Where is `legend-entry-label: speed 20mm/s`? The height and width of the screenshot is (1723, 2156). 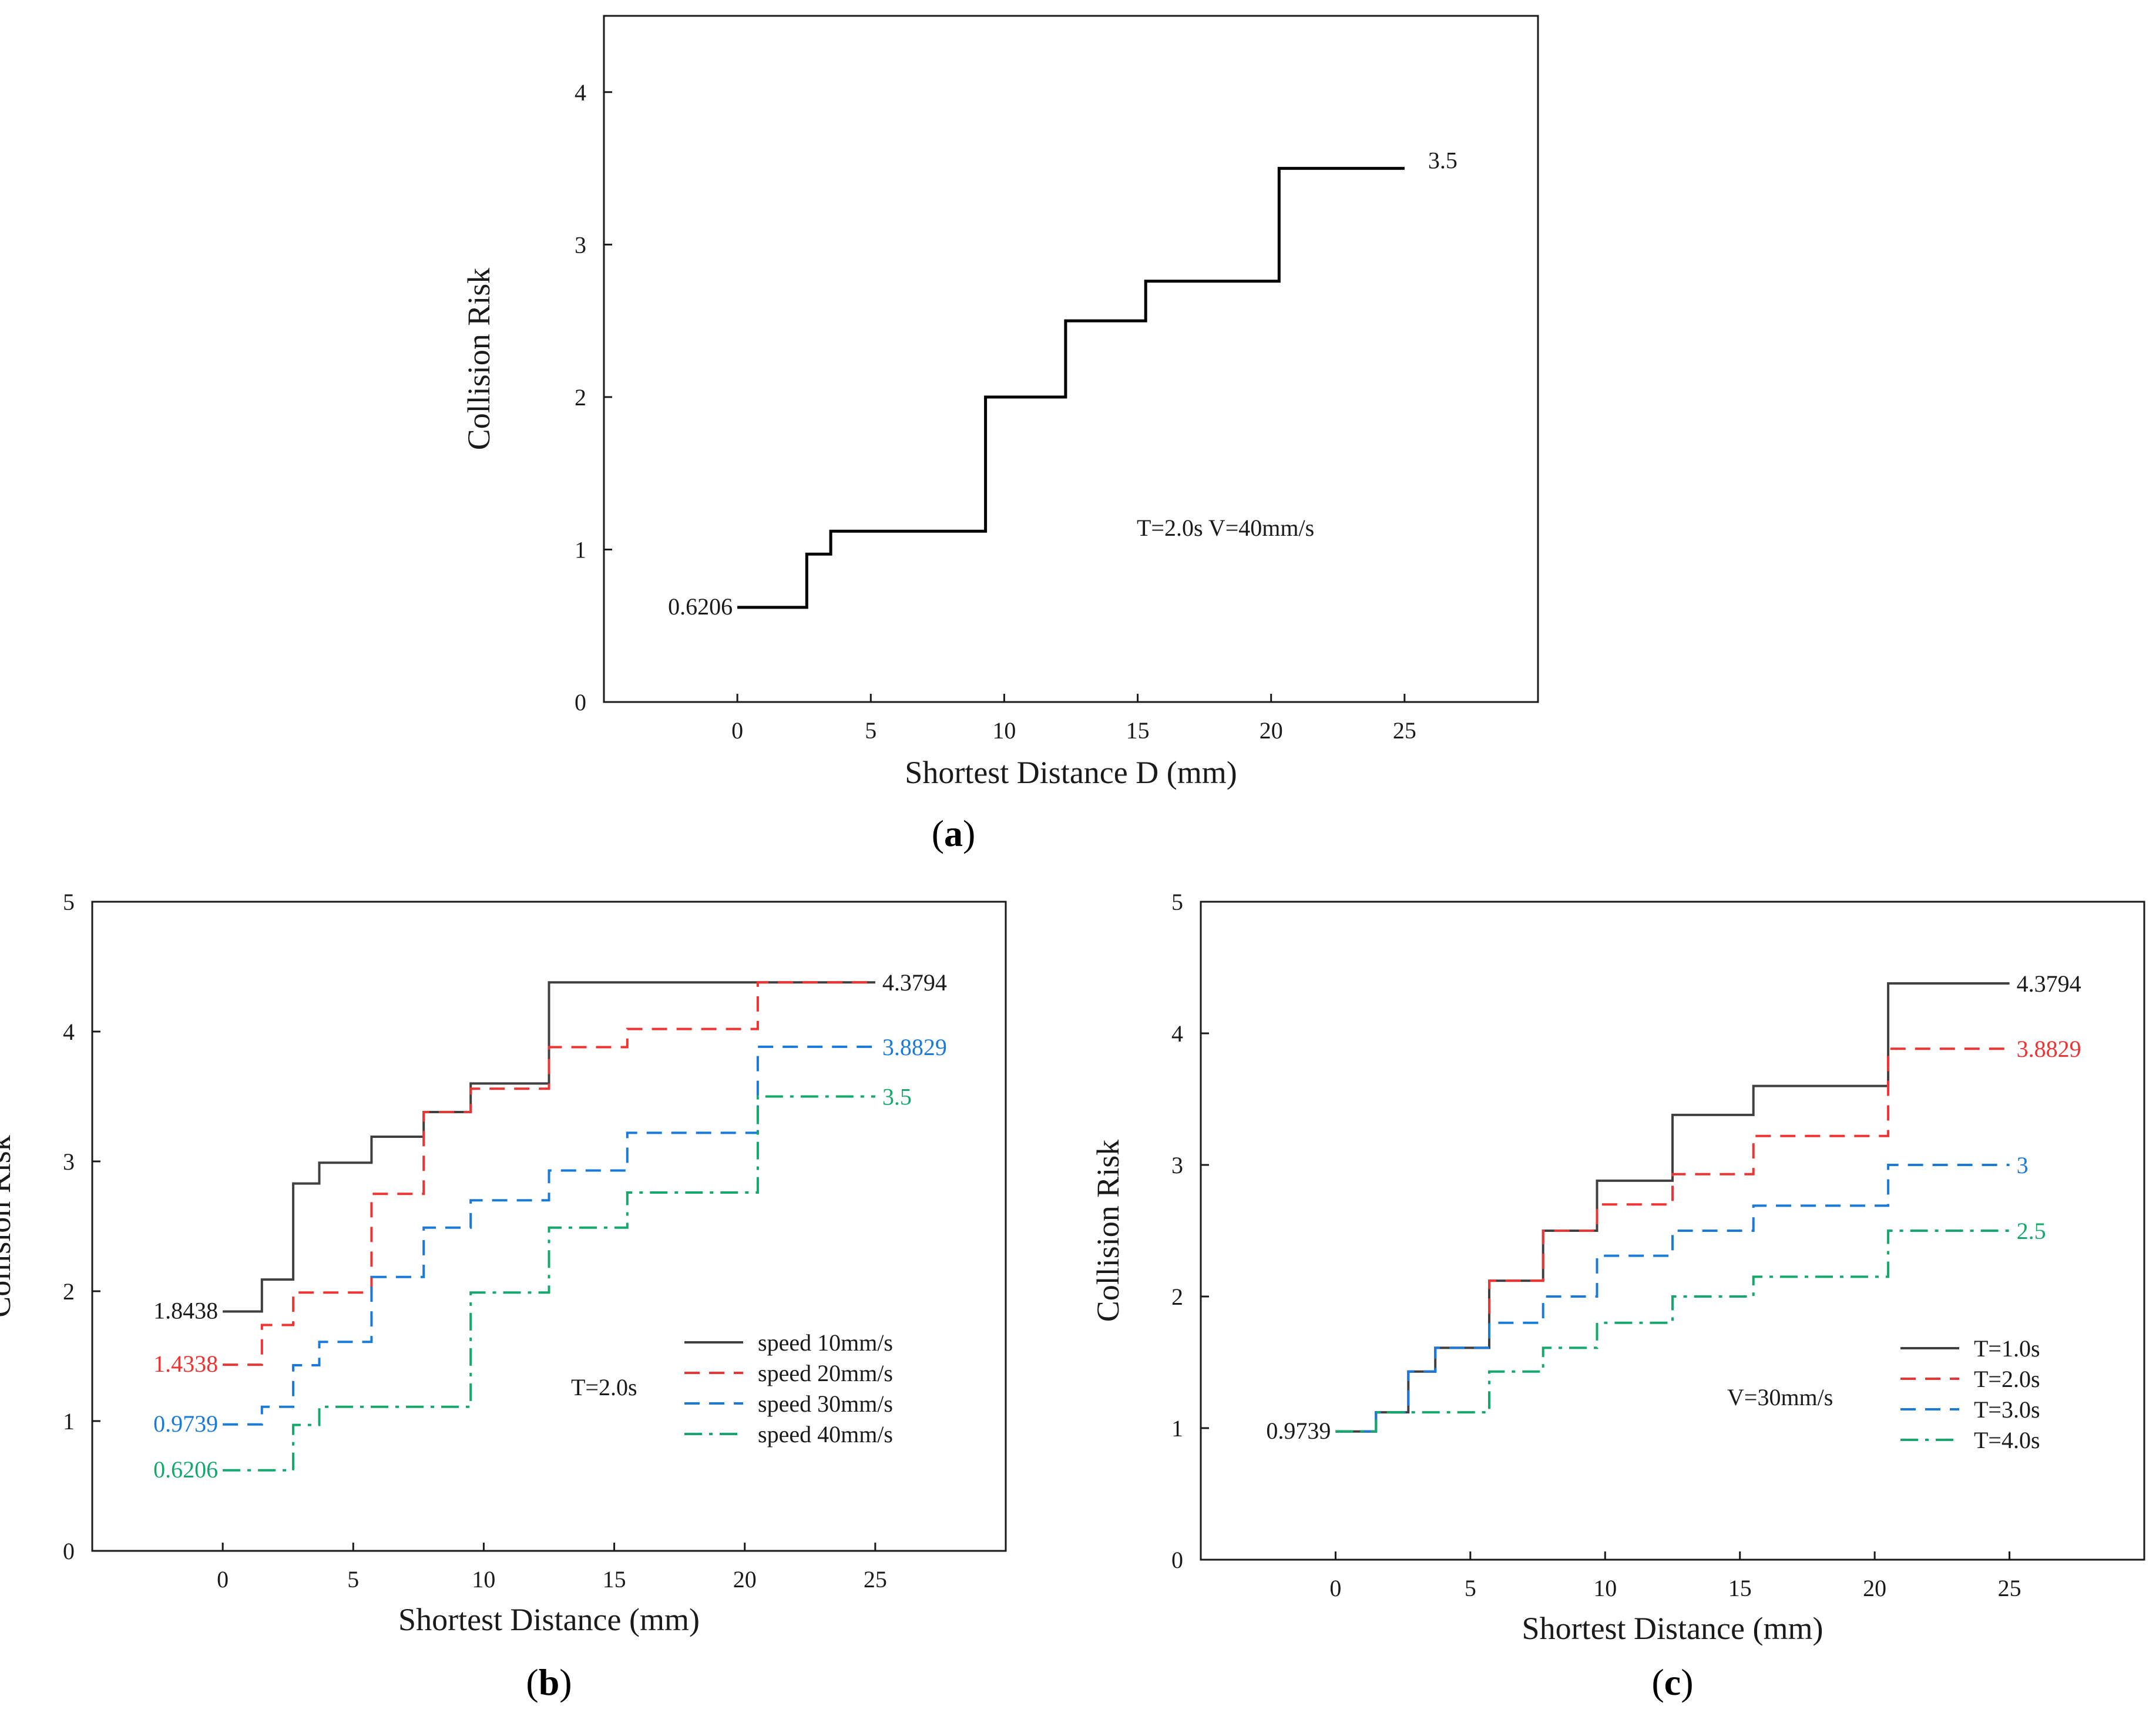
legend-entry-label: speed 20mm/s is located at coordinates (826, 1373).